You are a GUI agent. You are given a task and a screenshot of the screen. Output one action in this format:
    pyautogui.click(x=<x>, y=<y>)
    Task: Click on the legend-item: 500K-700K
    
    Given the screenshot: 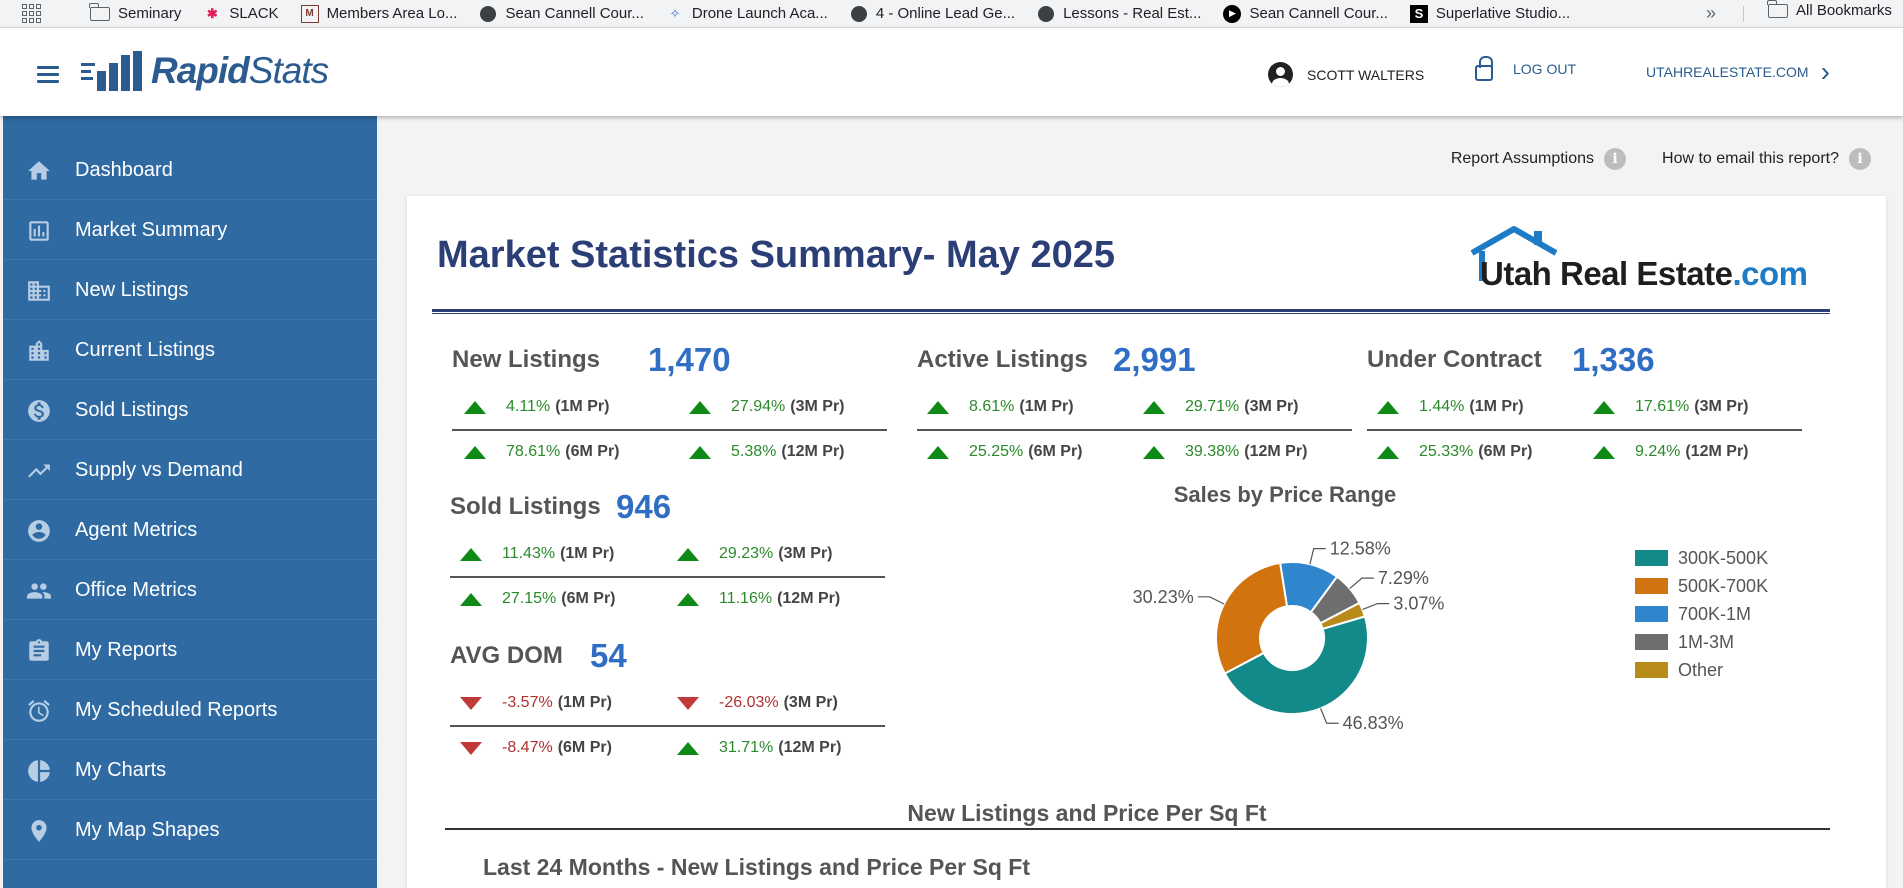 What is the action you would take?
    pyautogui.click(x=1701, y=586)
    